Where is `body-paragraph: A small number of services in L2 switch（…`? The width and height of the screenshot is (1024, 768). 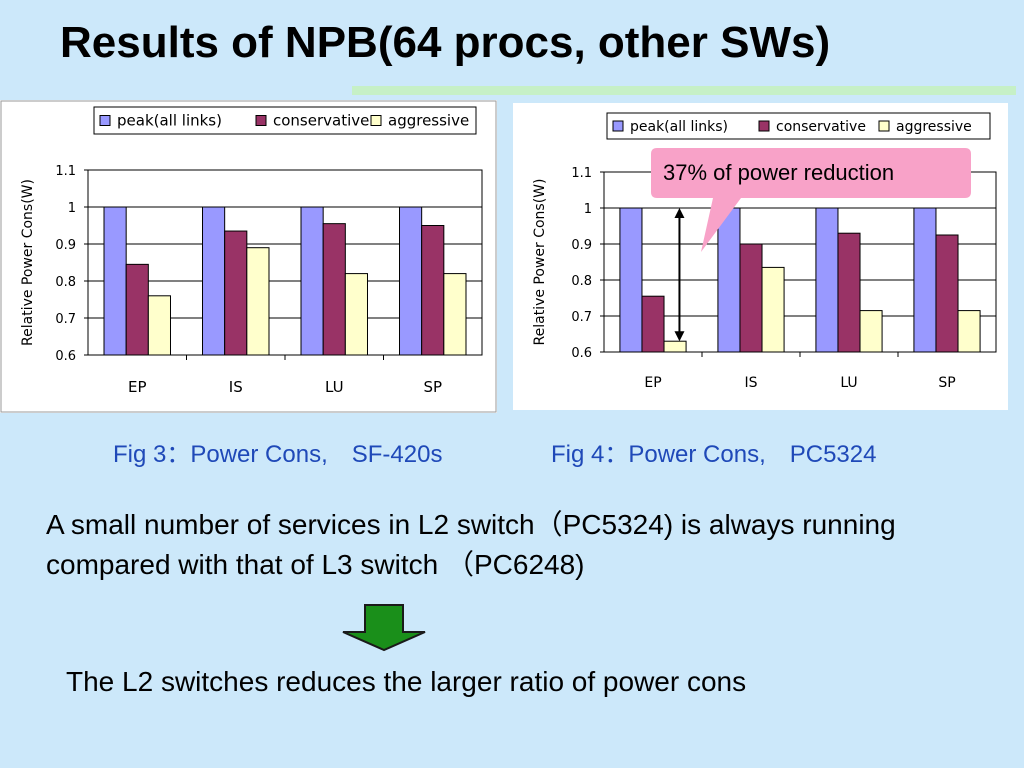
body-paragraph: A small number of services in L2 switch（… is located at coordinates (471, 544).